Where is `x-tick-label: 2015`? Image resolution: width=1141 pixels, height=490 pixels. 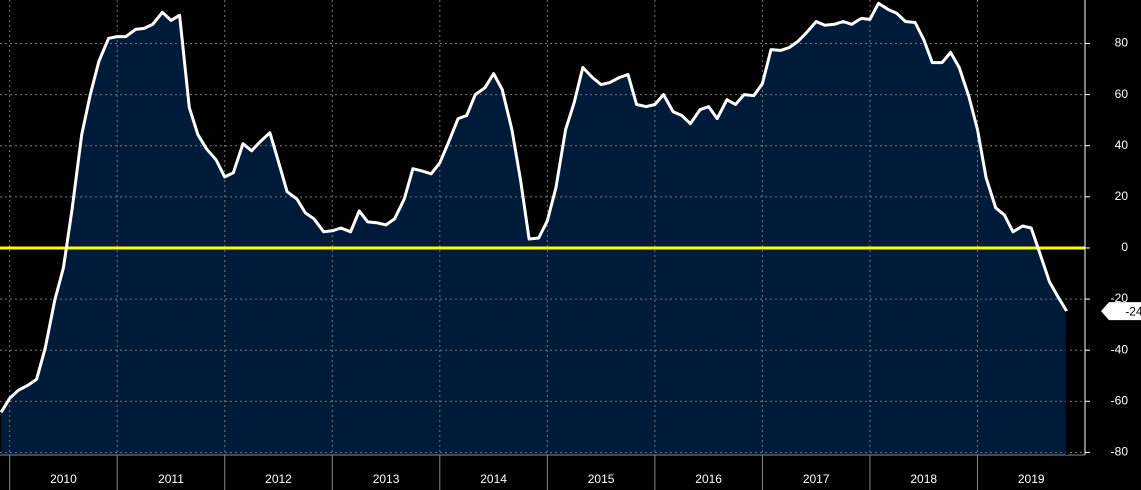
x-tick-label: 2015 is located at coordinates (601, 479).